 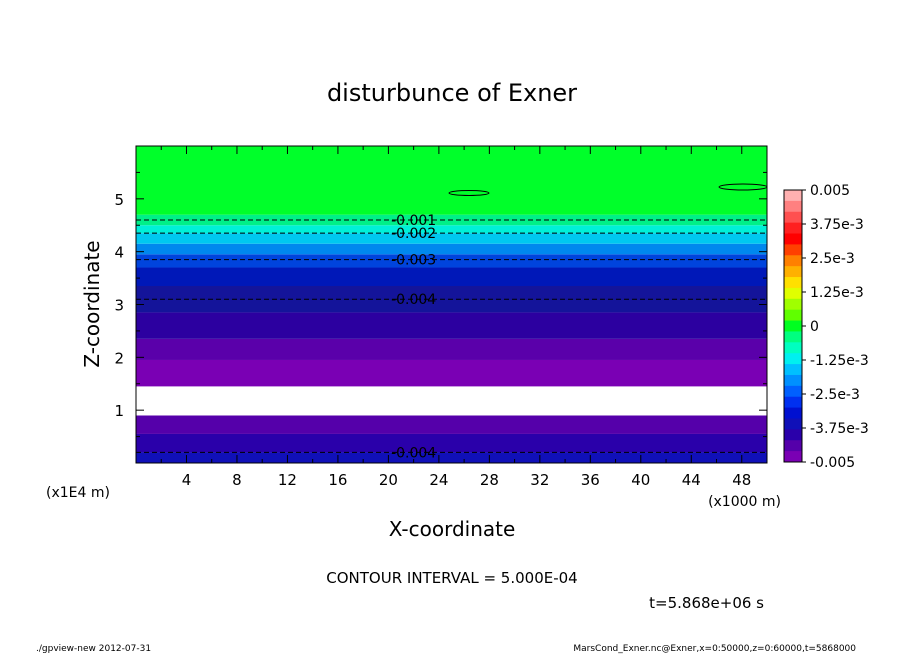 I want to click on x-tick-label-6: 28, so click(x=489, y=480).